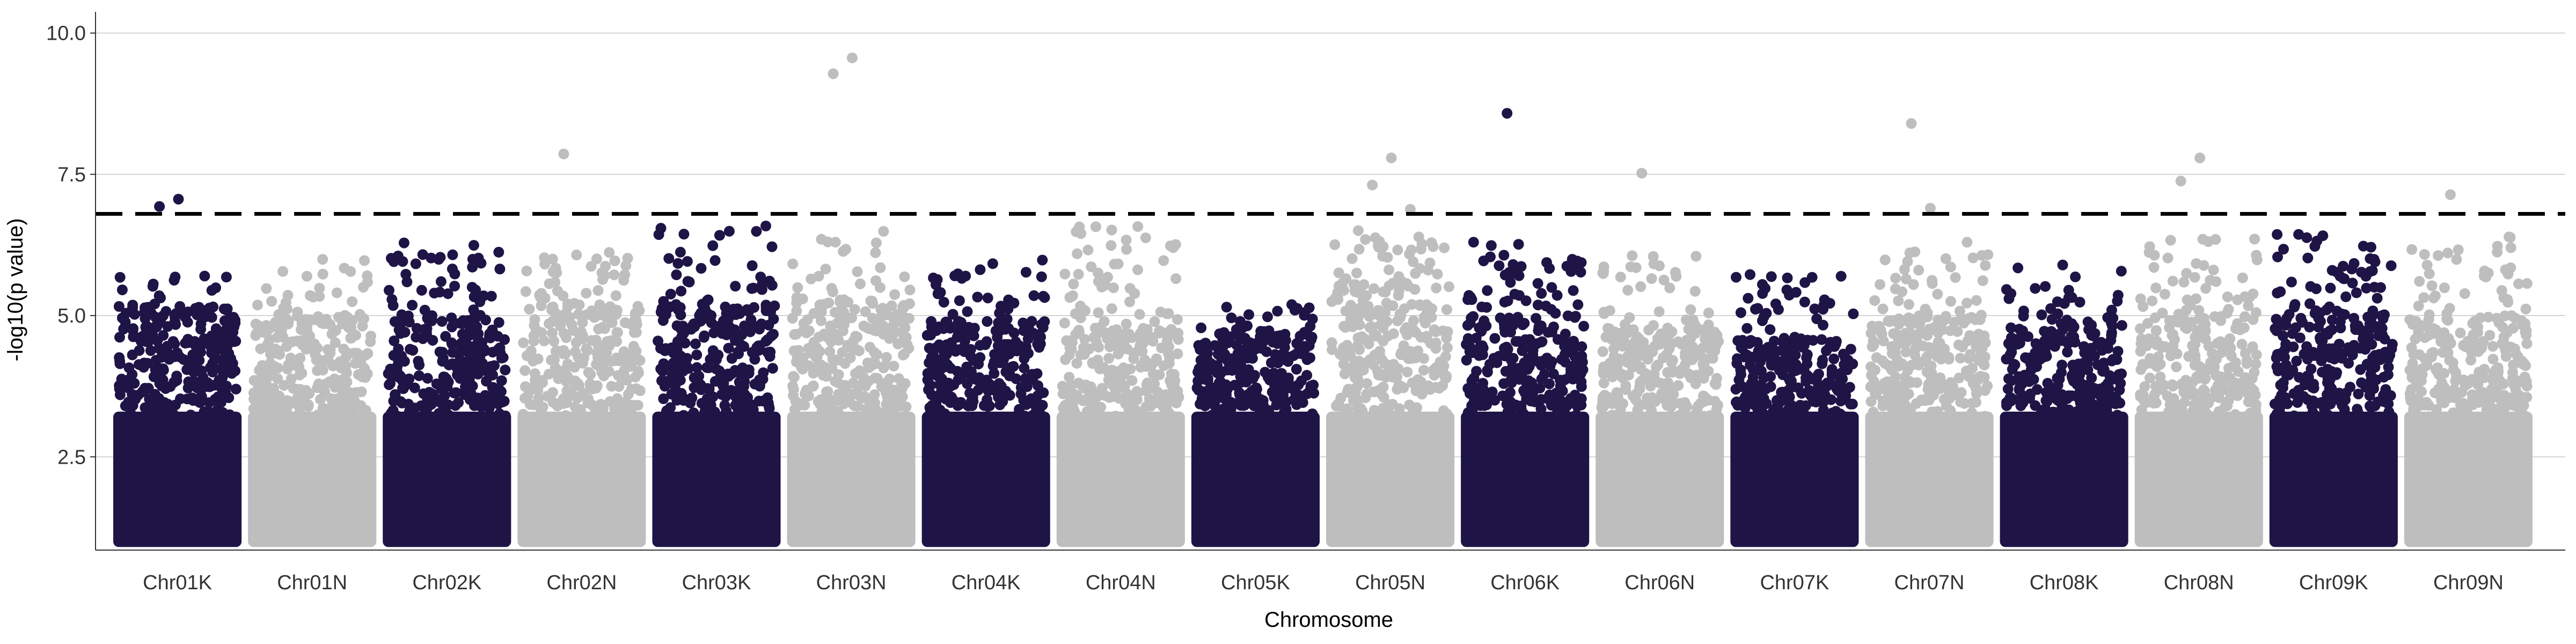 This screenshot has width=2576, height=644. Describe the element at coordinates (177, 370) in the screenshot. I see `chromosome-Chr01K` at that location.